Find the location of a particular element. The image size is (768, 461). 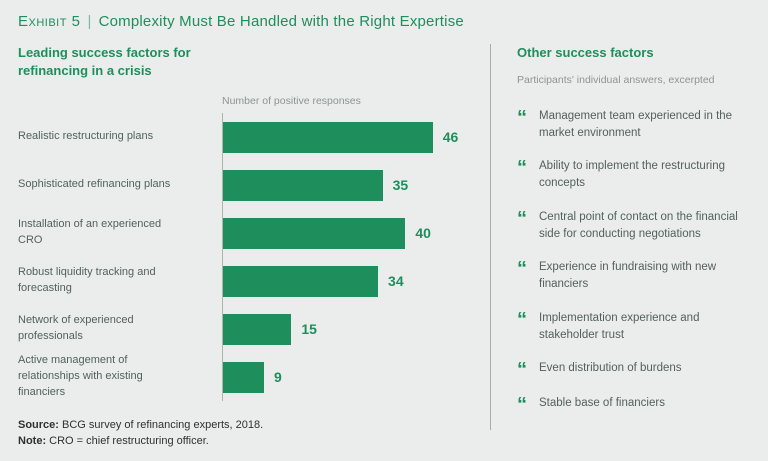

chart-axis-label: Number of positive responses is located at coordinates (291, 101).